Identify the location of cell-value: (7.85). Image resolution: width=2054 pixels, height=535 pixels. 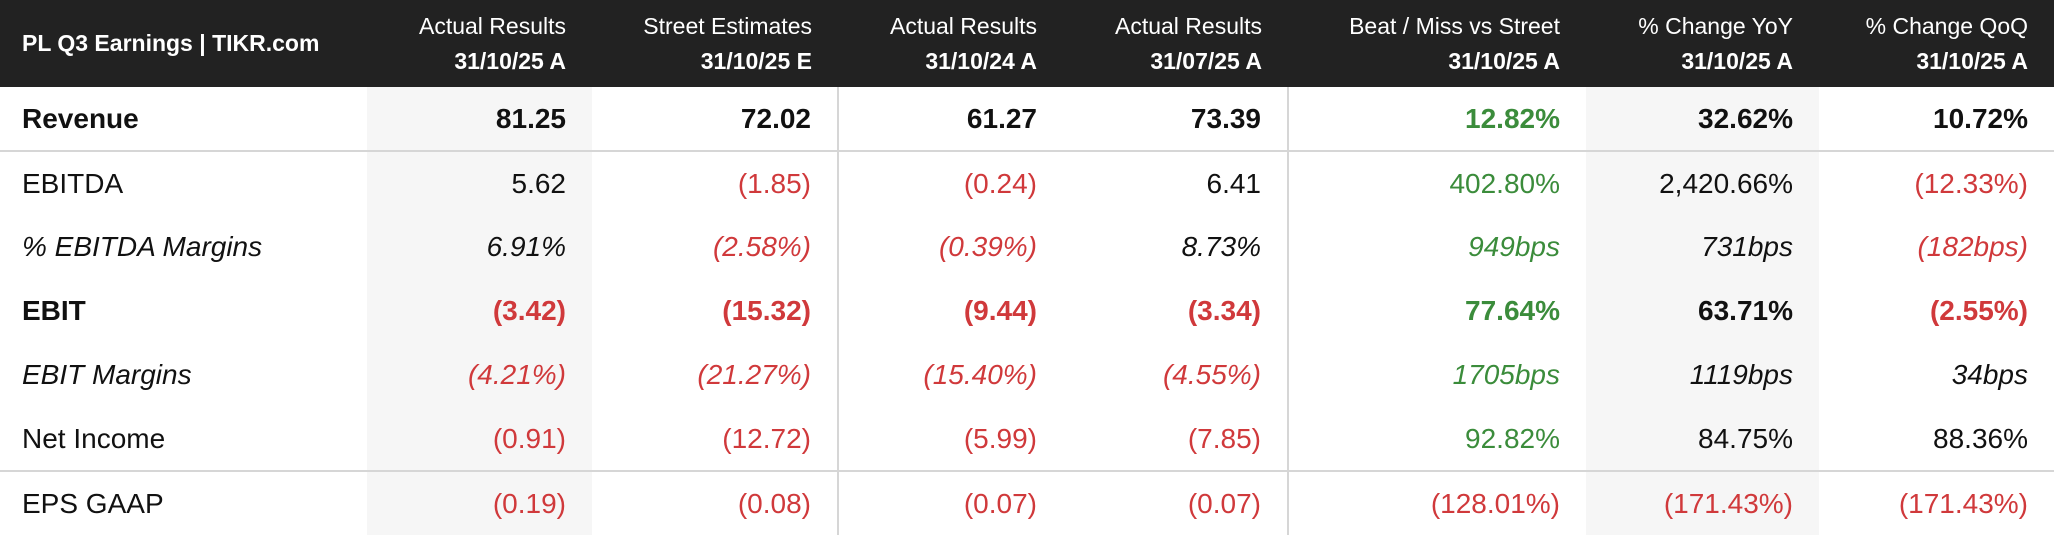
(1176, 439).